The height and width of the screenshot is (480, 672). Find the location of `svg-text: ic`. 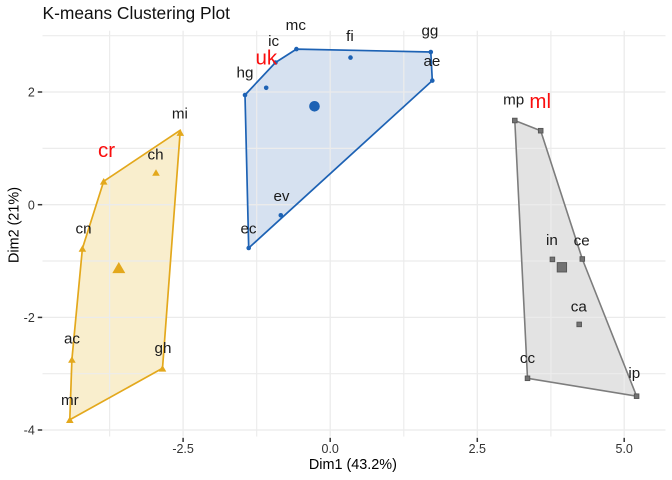

svg-text: ic is located at coordinates (273, 41).